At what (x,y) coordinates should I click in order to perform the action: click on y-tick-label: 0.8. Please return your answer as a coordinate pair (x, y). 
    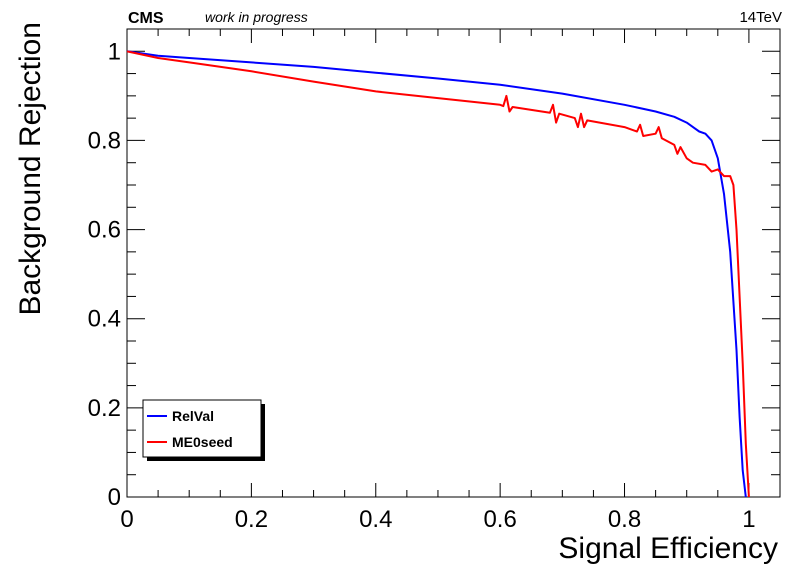
    Looking at the image, I should click on (104, 140).